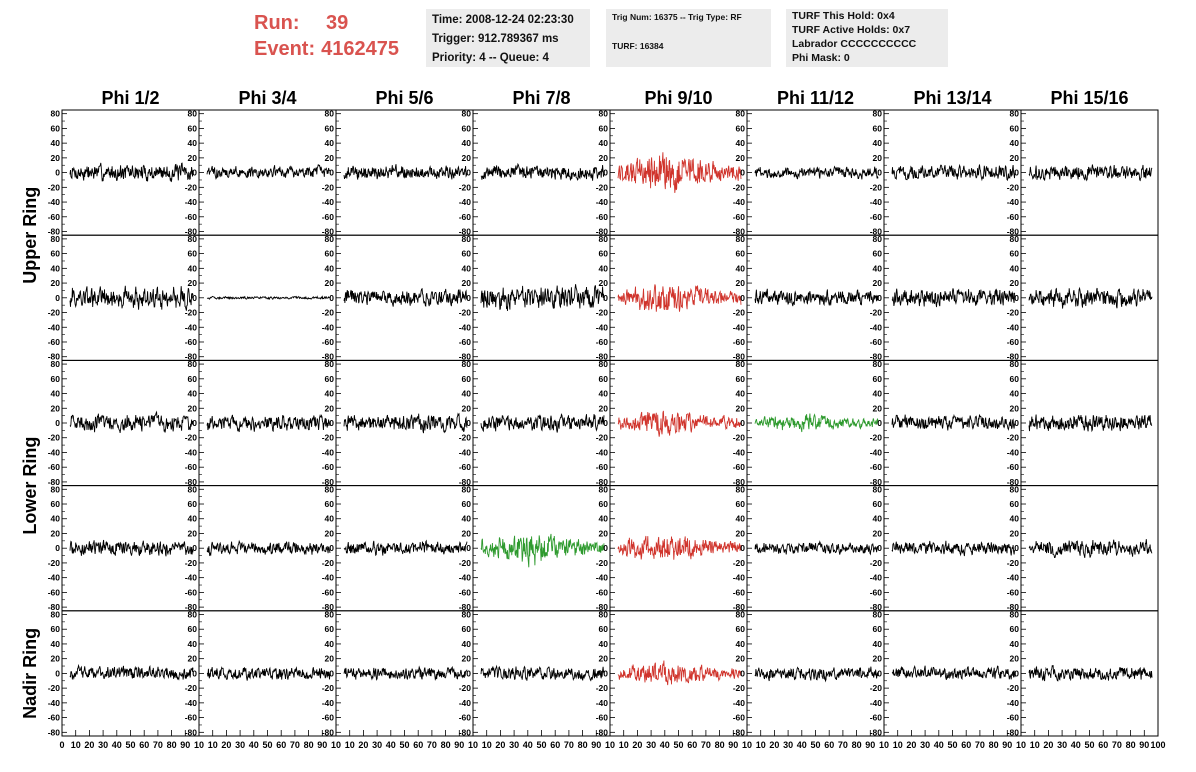 The width and height of the screenshot is (1196, 772). I want to click on y-tick-label-r5-c8-6: -40, so click(1013, 703).